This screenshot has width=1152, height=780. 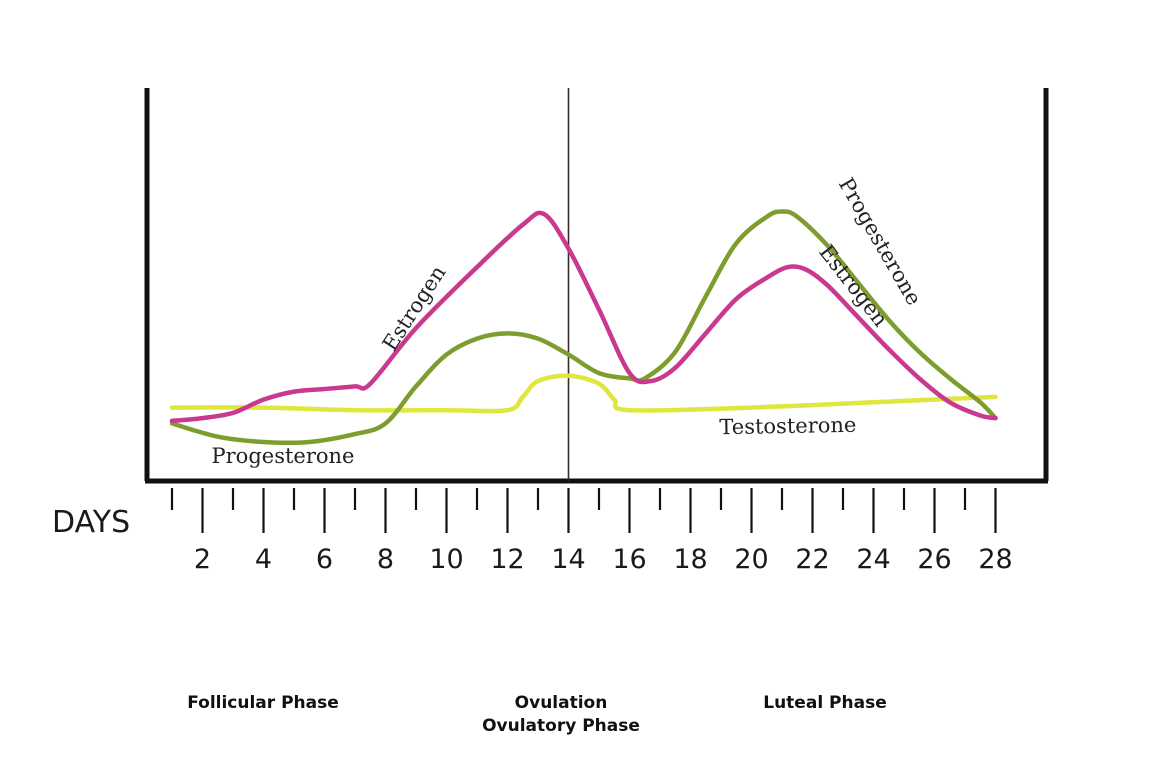 I want to click on x-tick-label: 12, so click(x=507, y=559).